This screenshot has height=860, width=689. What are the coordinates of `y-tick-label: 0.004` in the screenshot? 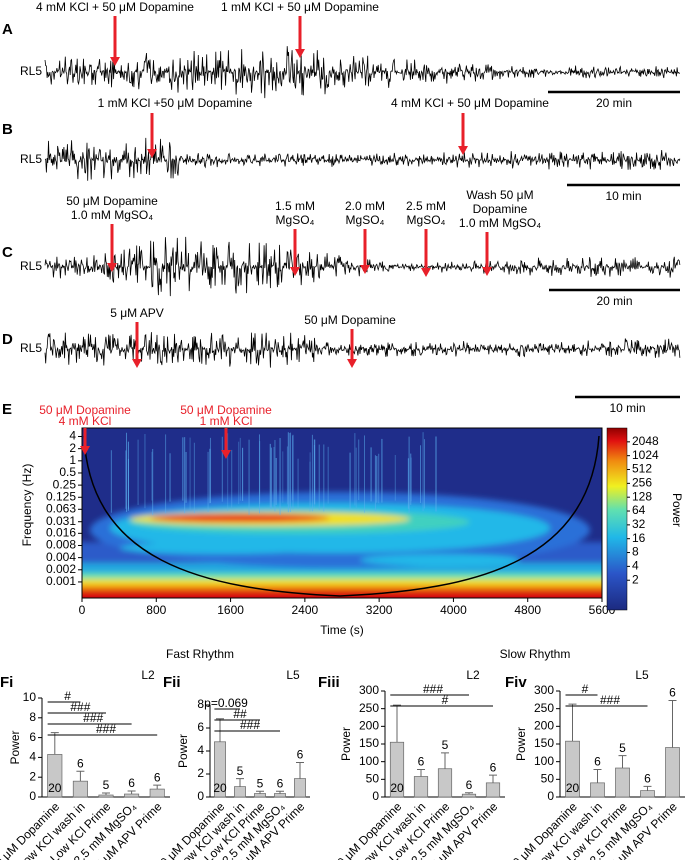 It's located at (61, 557).